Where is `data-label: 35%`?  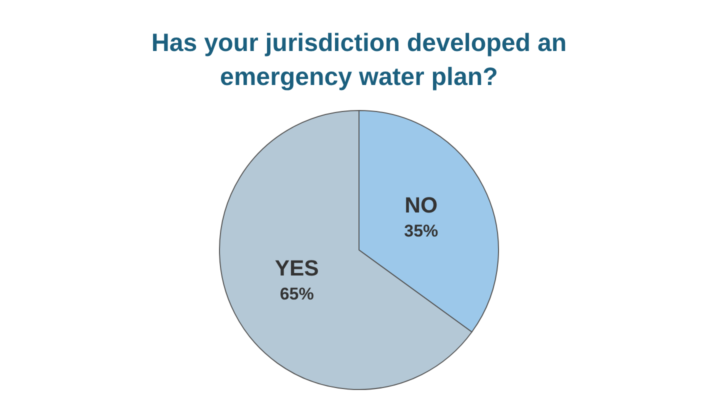
data-label: 35% is located at coordinates (421, 230).